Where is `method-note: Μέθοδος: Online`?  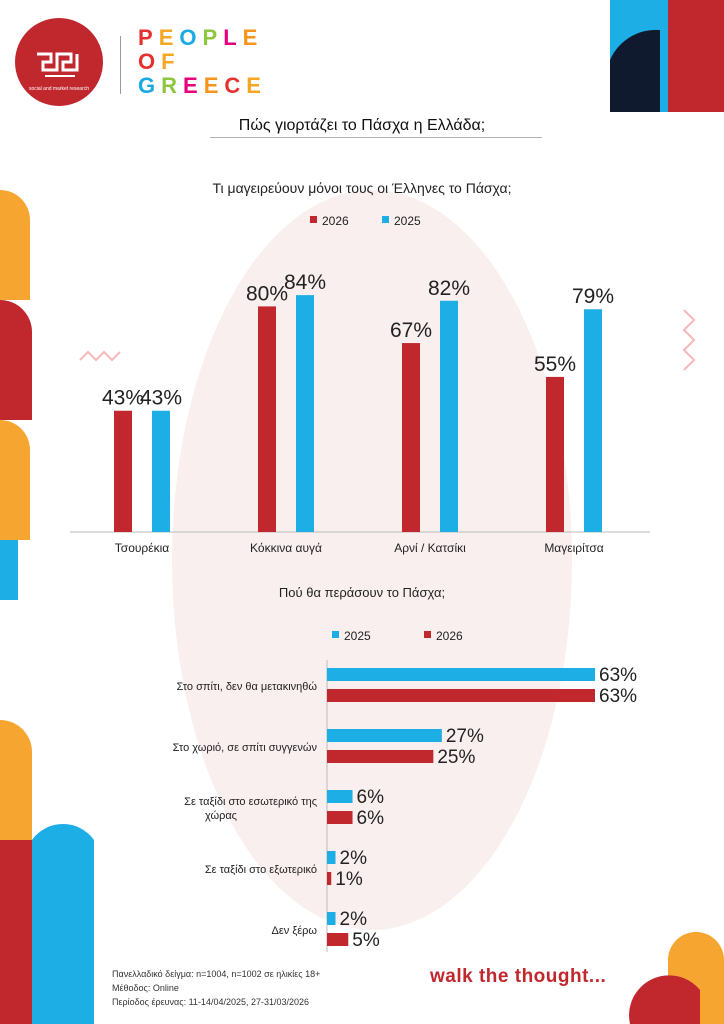
method-note: Μέθοδος: Online is located at coordinates (145, 988).